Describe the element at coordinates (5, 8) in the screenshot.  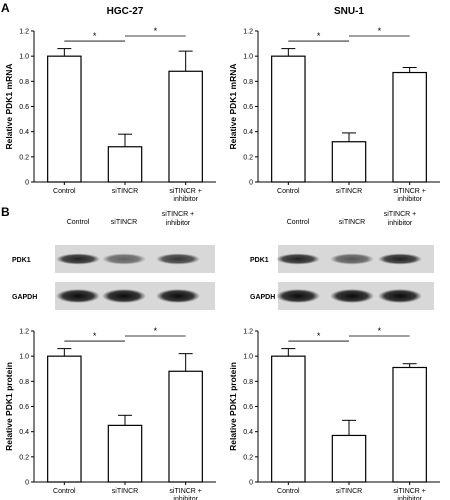
I see `panel-letter-a: A` at that location.